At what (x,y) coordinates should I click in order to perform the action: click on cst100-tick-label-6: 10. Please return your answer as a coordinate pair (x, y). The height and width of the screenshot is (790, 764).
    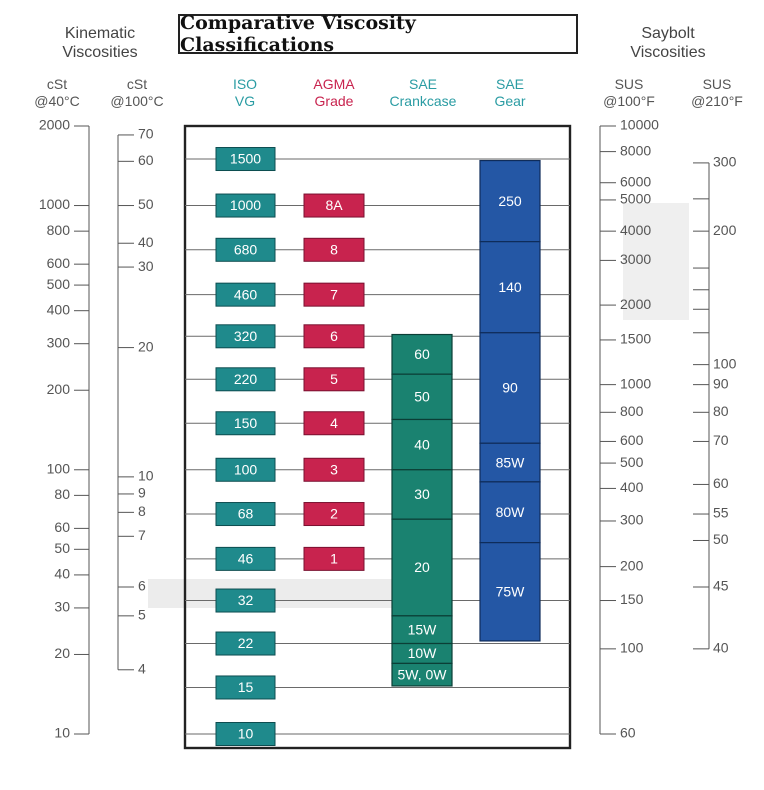
    Looking at the image, I should click on (146, 476).